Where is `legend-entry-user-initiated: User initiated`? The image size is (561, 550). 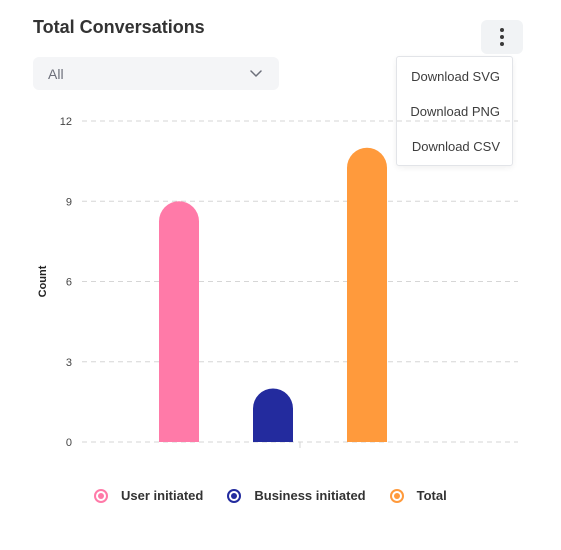 legend-entry-user-initiated: User initiated is located at coordinates (148, 495).